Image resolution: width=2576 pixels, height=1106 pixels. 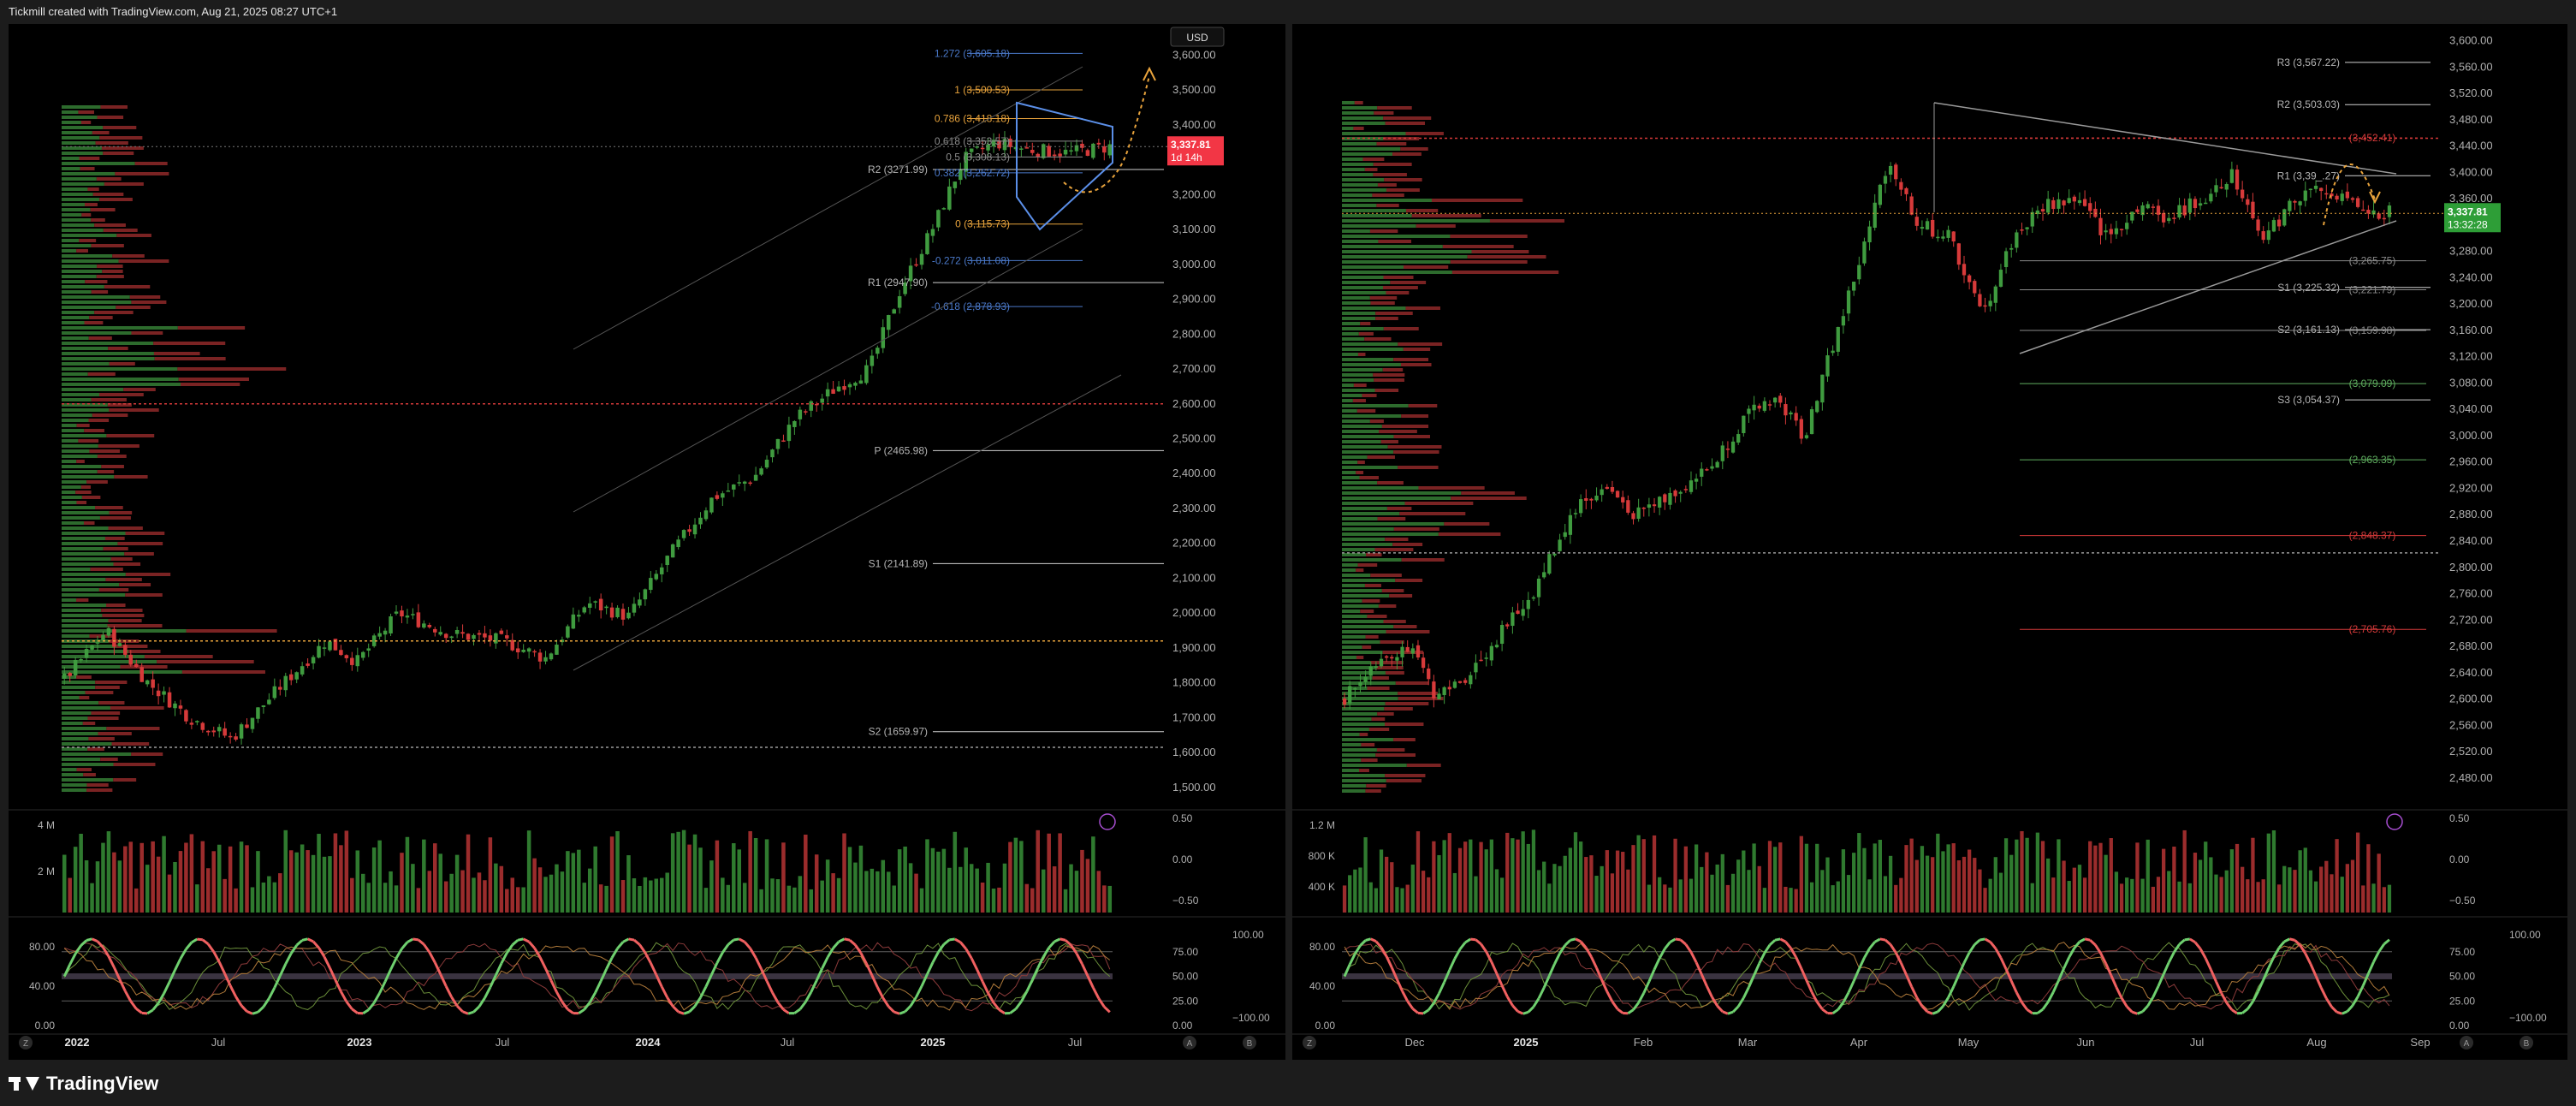 I want to click on pivot-label: S2 (3,161.13), so click(x=2308, y=330).